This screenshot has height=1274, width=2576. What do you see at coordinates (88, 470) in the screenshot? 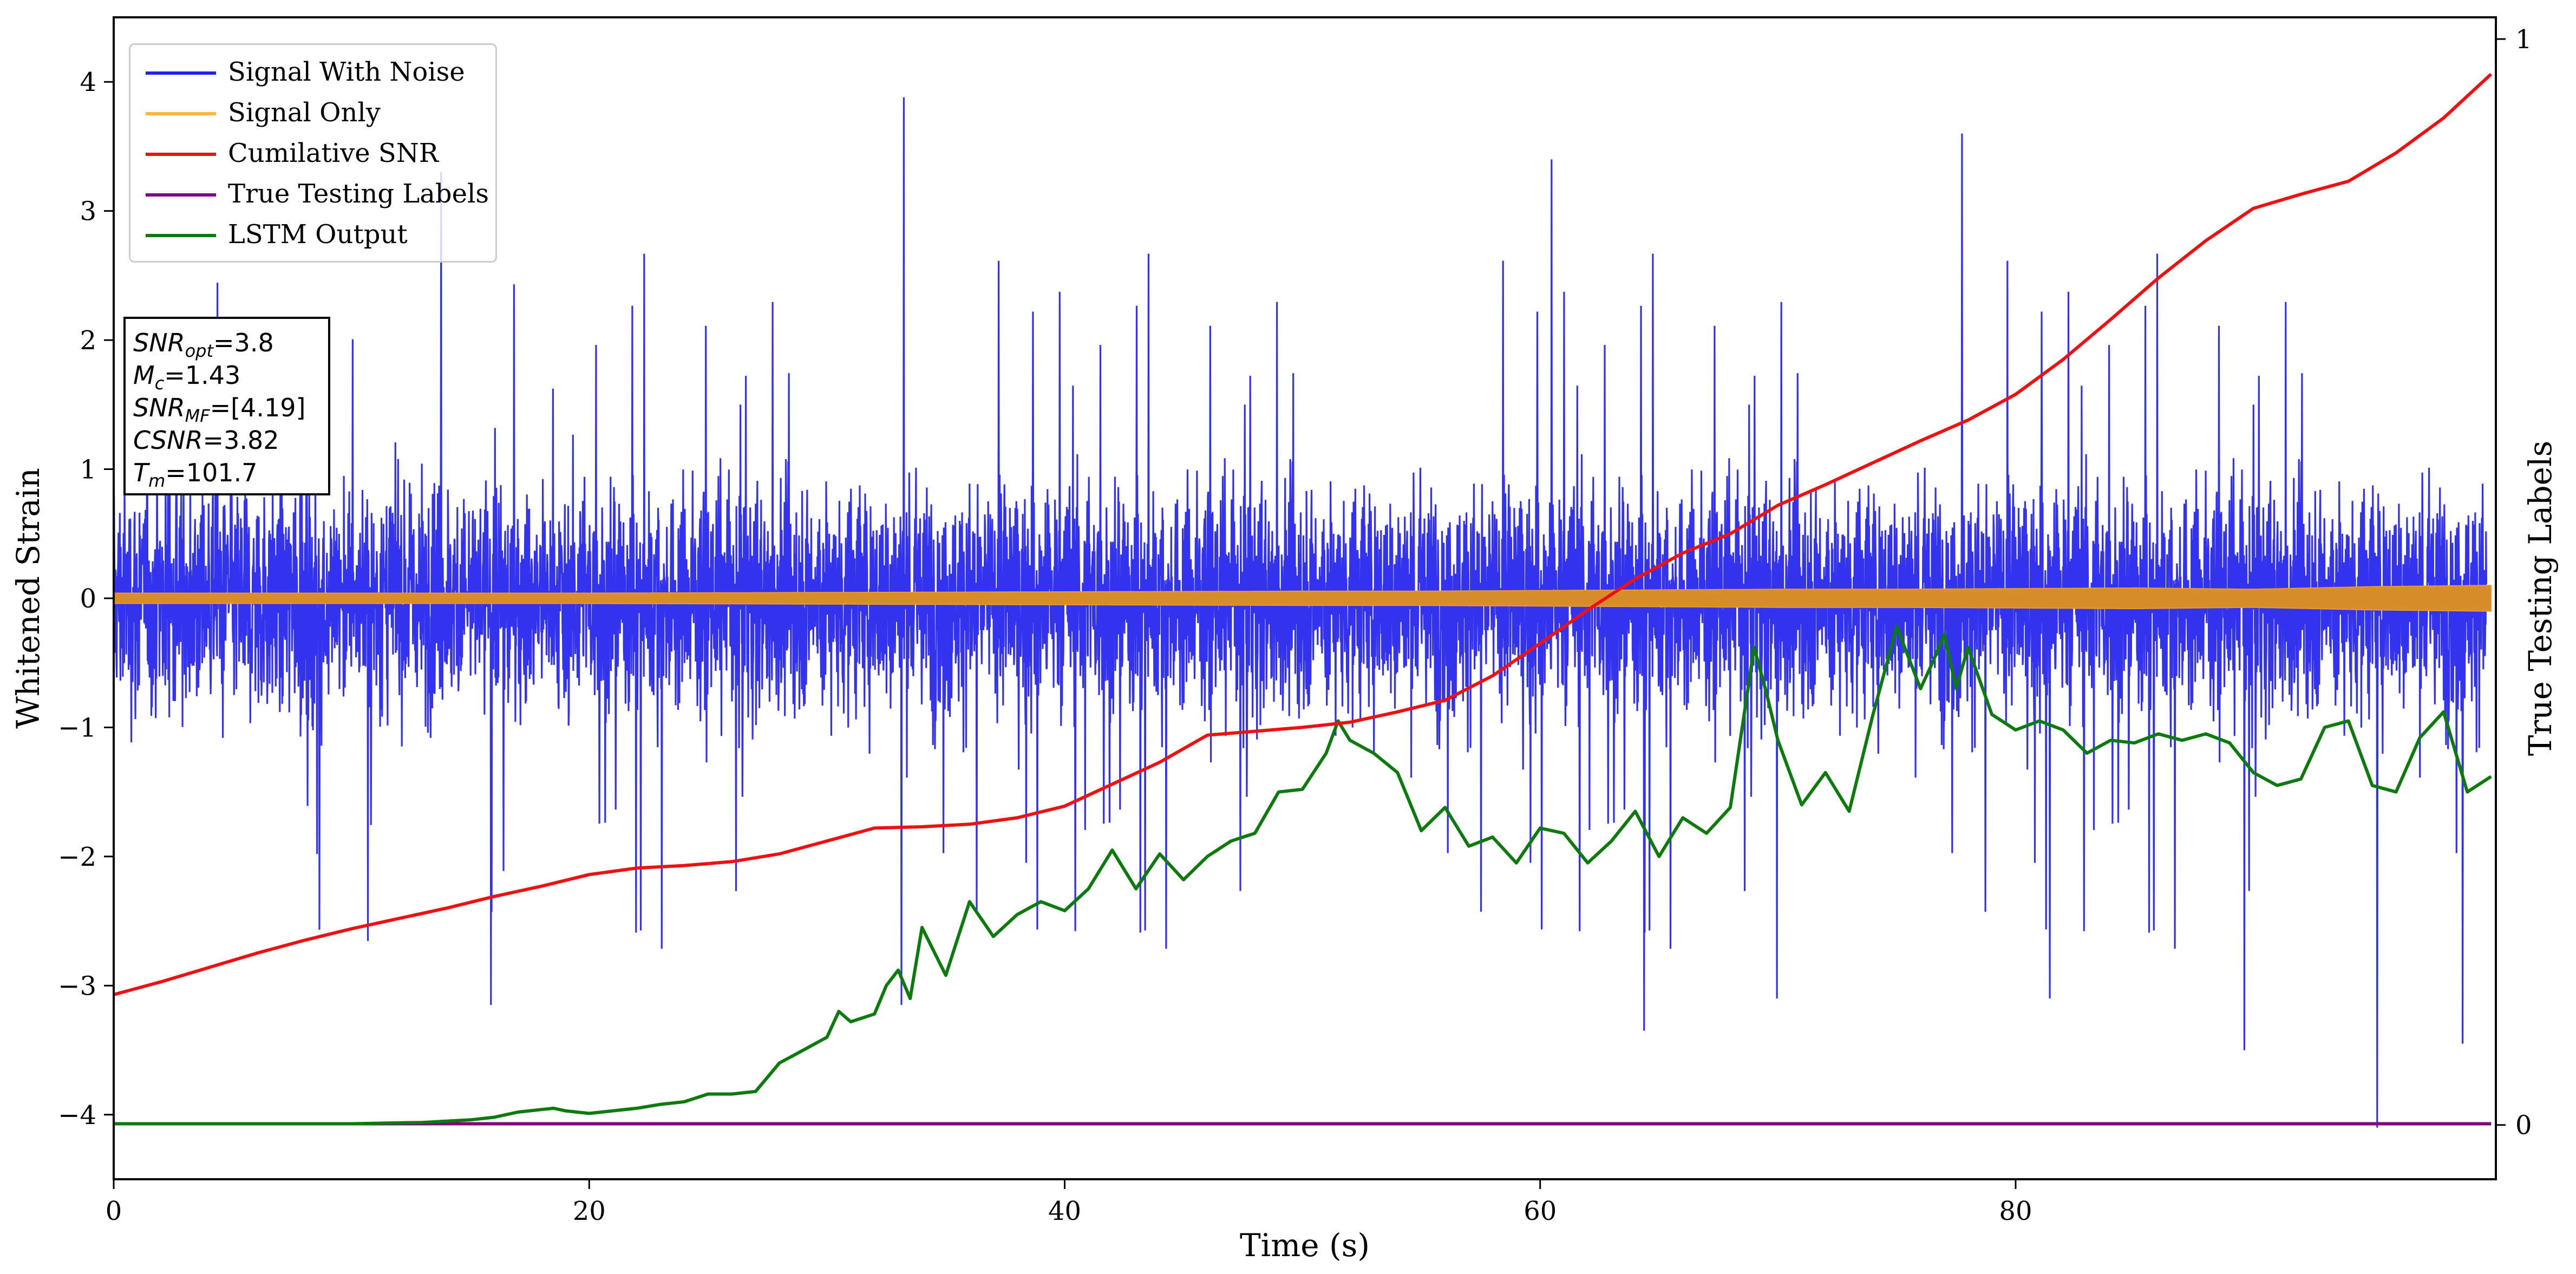
I see `y-tick-label: 1` at bounding box center [88, 470].